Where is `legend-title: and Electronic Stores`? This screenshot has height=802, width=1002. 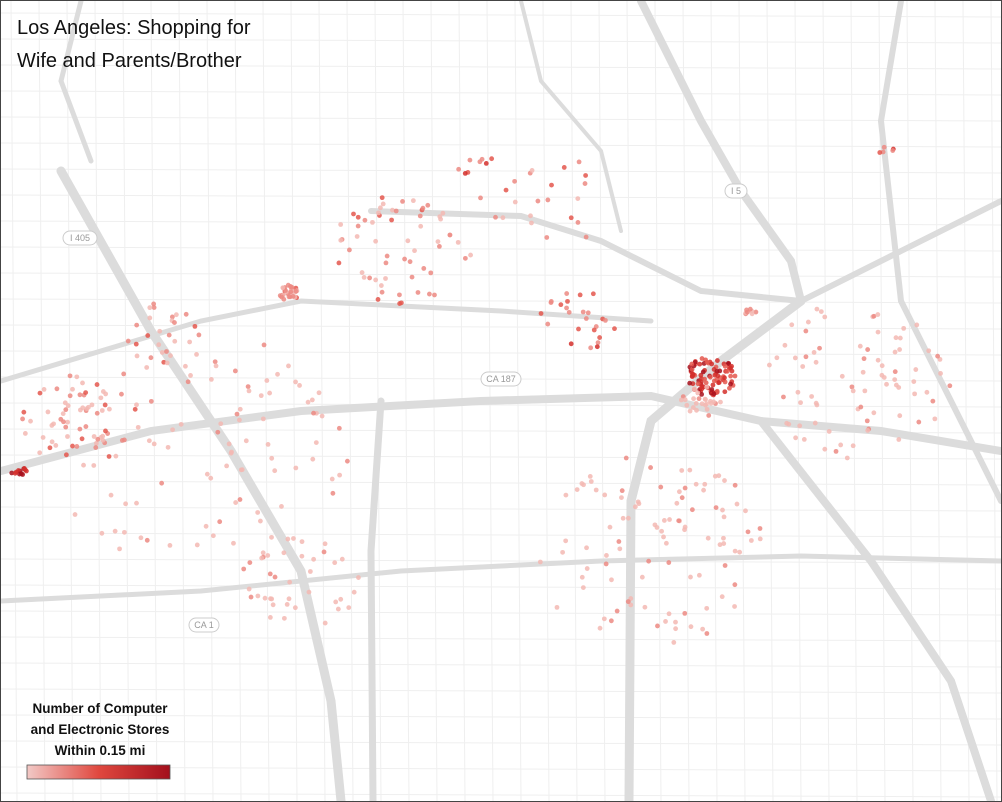
legend-title: and Electronic Stores is located at coordinates (100, 729).